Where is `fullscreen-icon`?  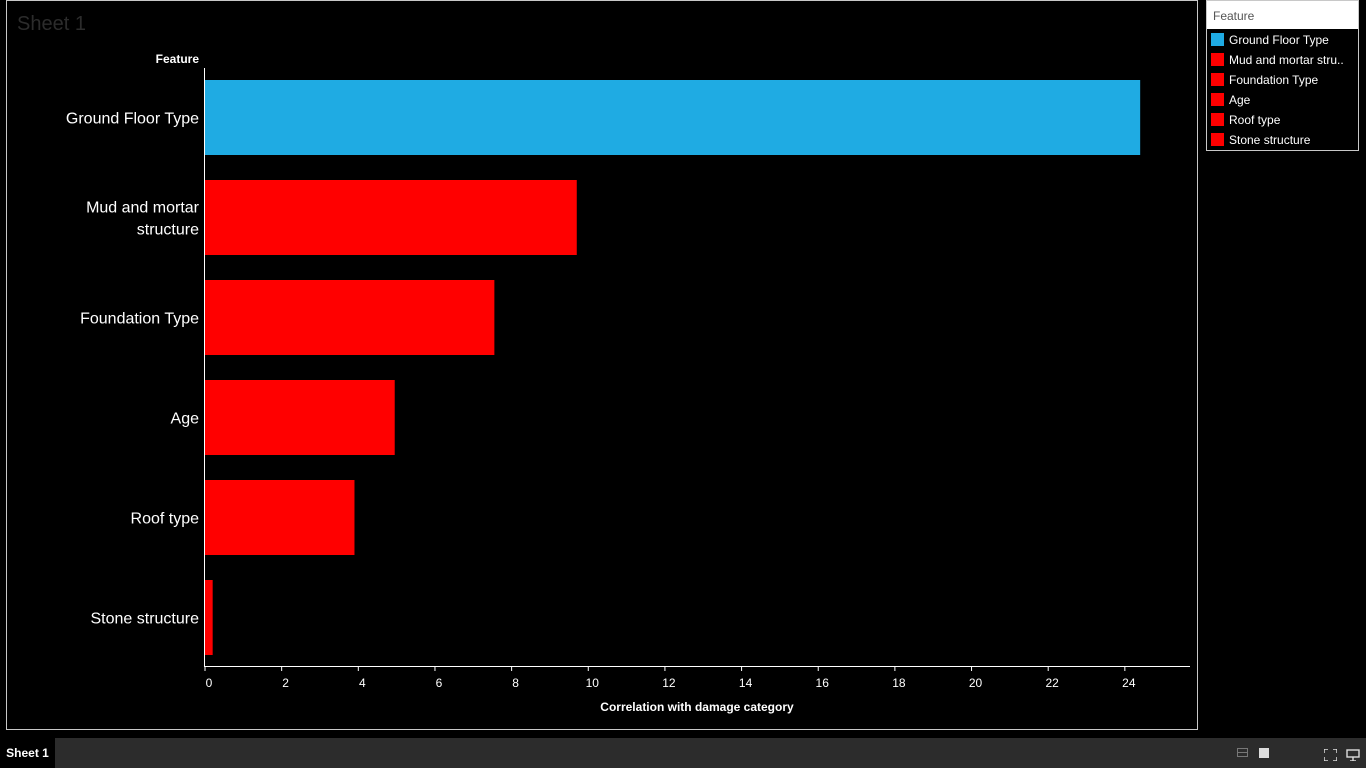
fullscreen-icon is located at coordinates (1330, 755).